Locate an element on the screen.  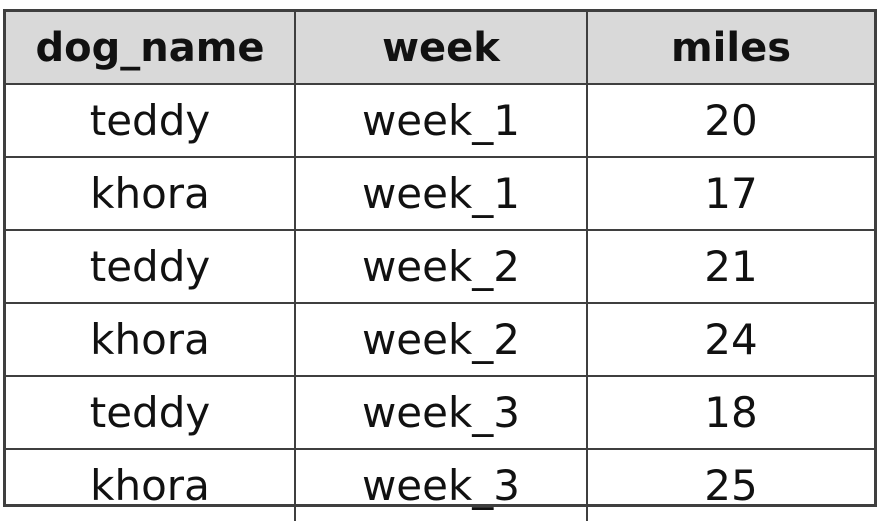
cell-miles: 17 is located at coordinates (730, 193).